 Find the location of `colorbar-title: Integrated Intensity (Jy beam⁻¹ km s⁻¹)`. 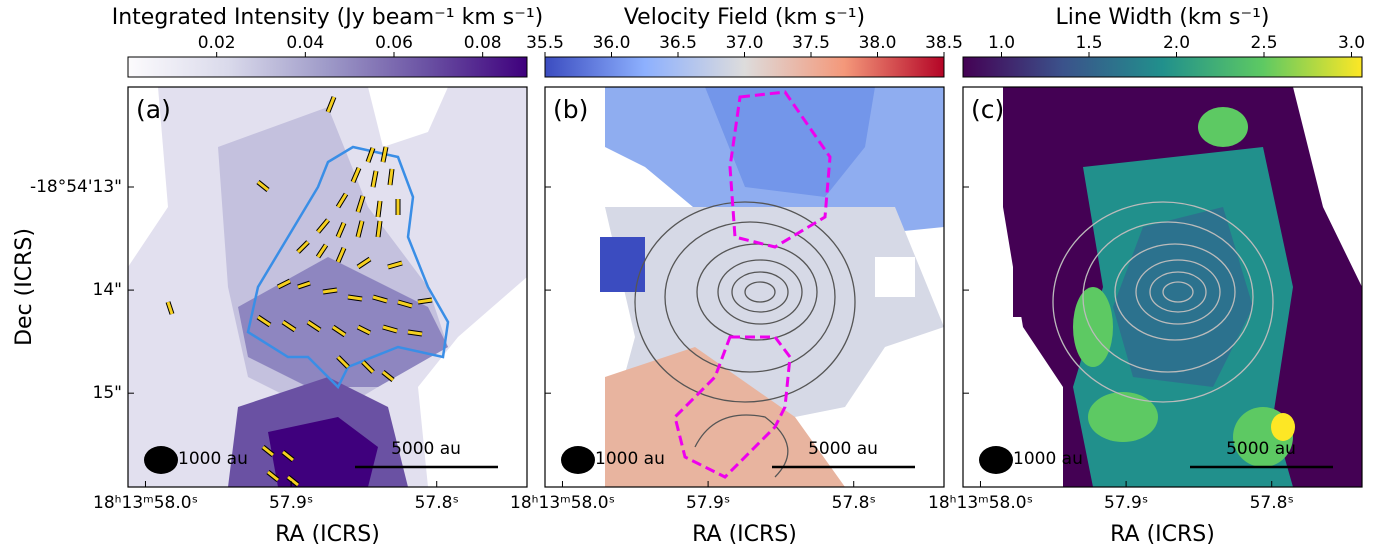

colorbar-title: Integrated Intensity (Jy beam⁻¹ km s⁻¹) is located at coordinates (328, 17).